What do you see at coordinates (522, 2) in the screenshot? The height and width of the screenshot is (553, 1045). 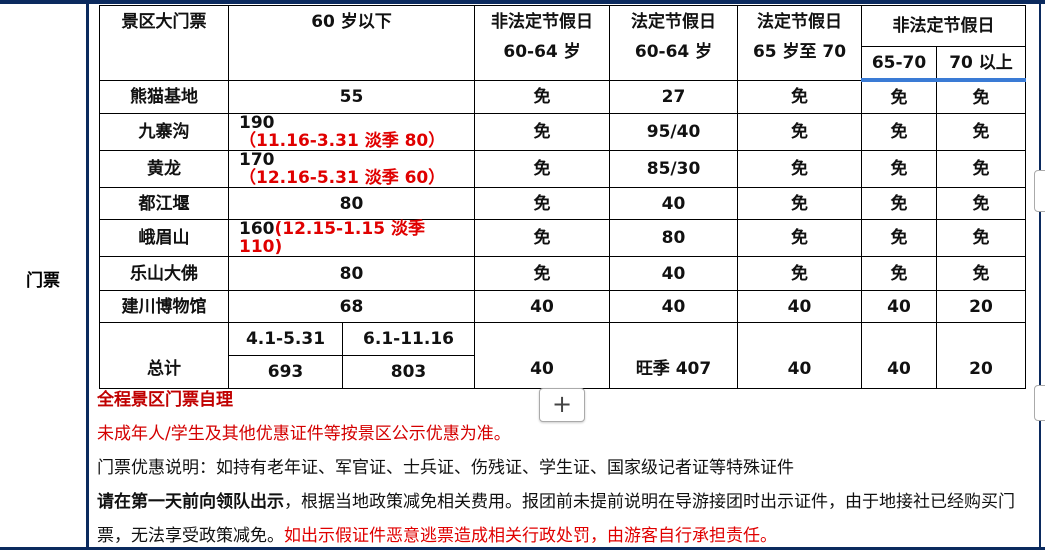 I see `outer-border-top` at bounding box center [522, 2].